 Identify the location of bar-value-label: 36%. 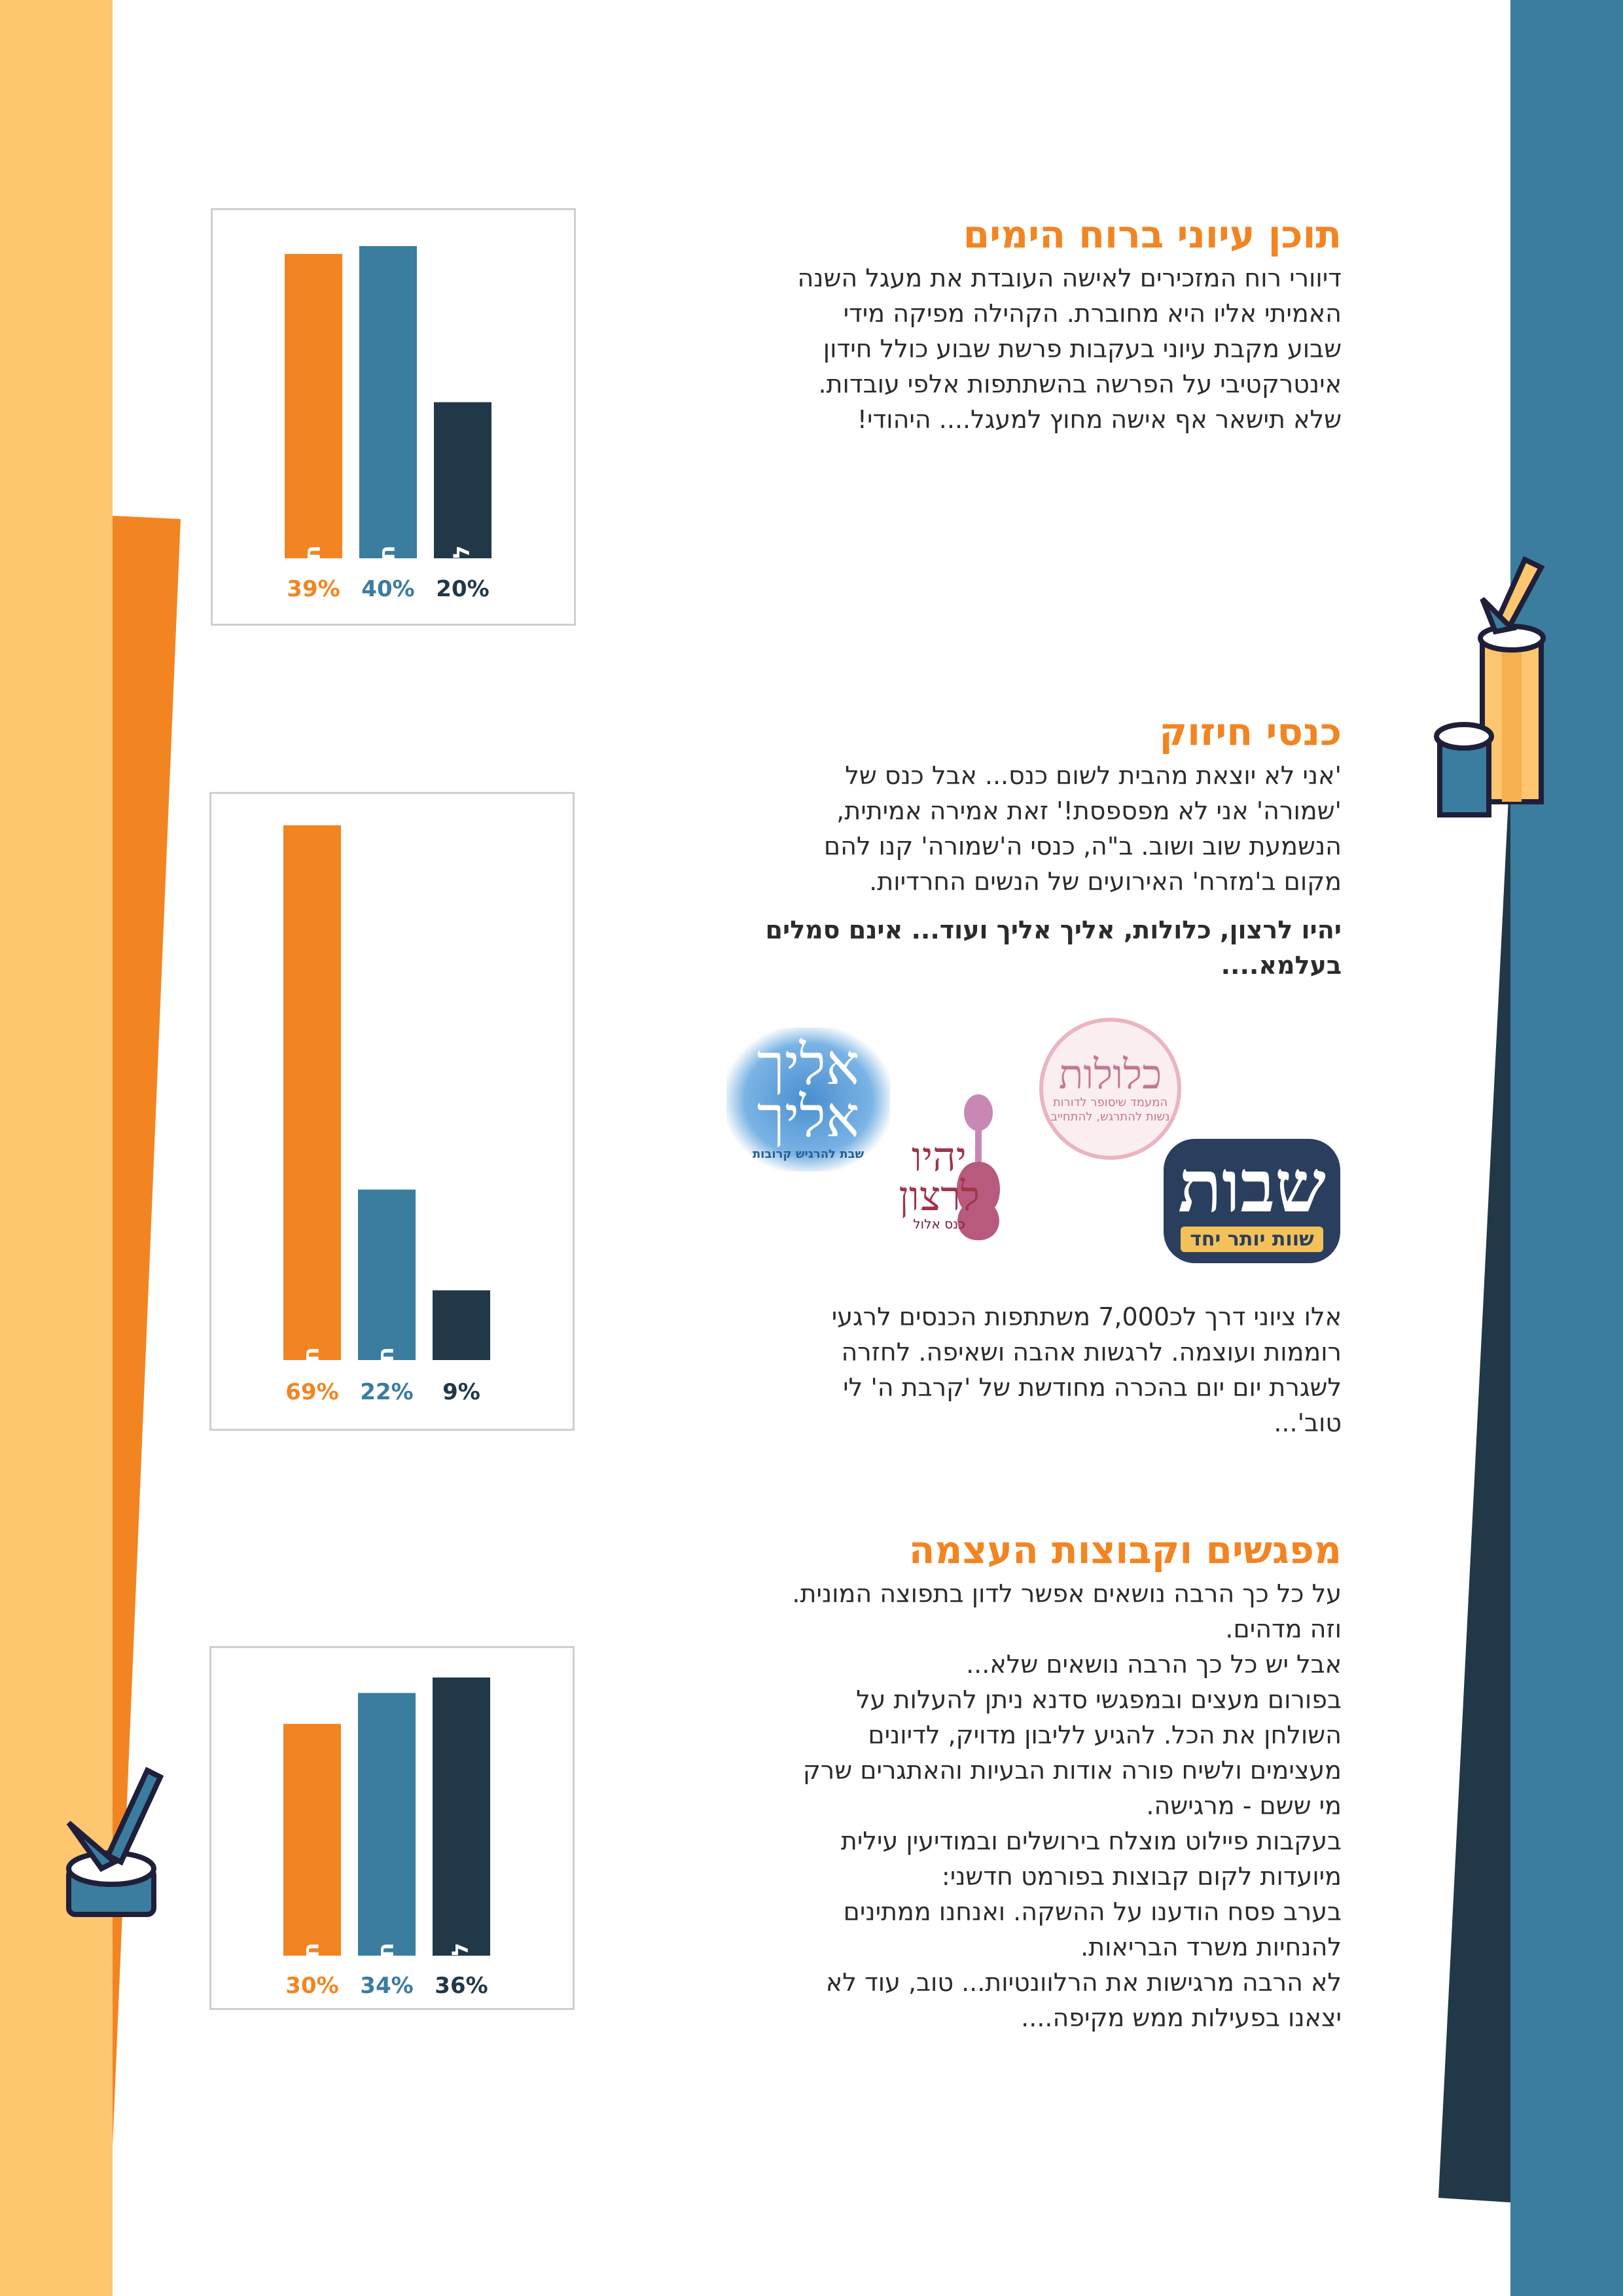
(462, 1986).